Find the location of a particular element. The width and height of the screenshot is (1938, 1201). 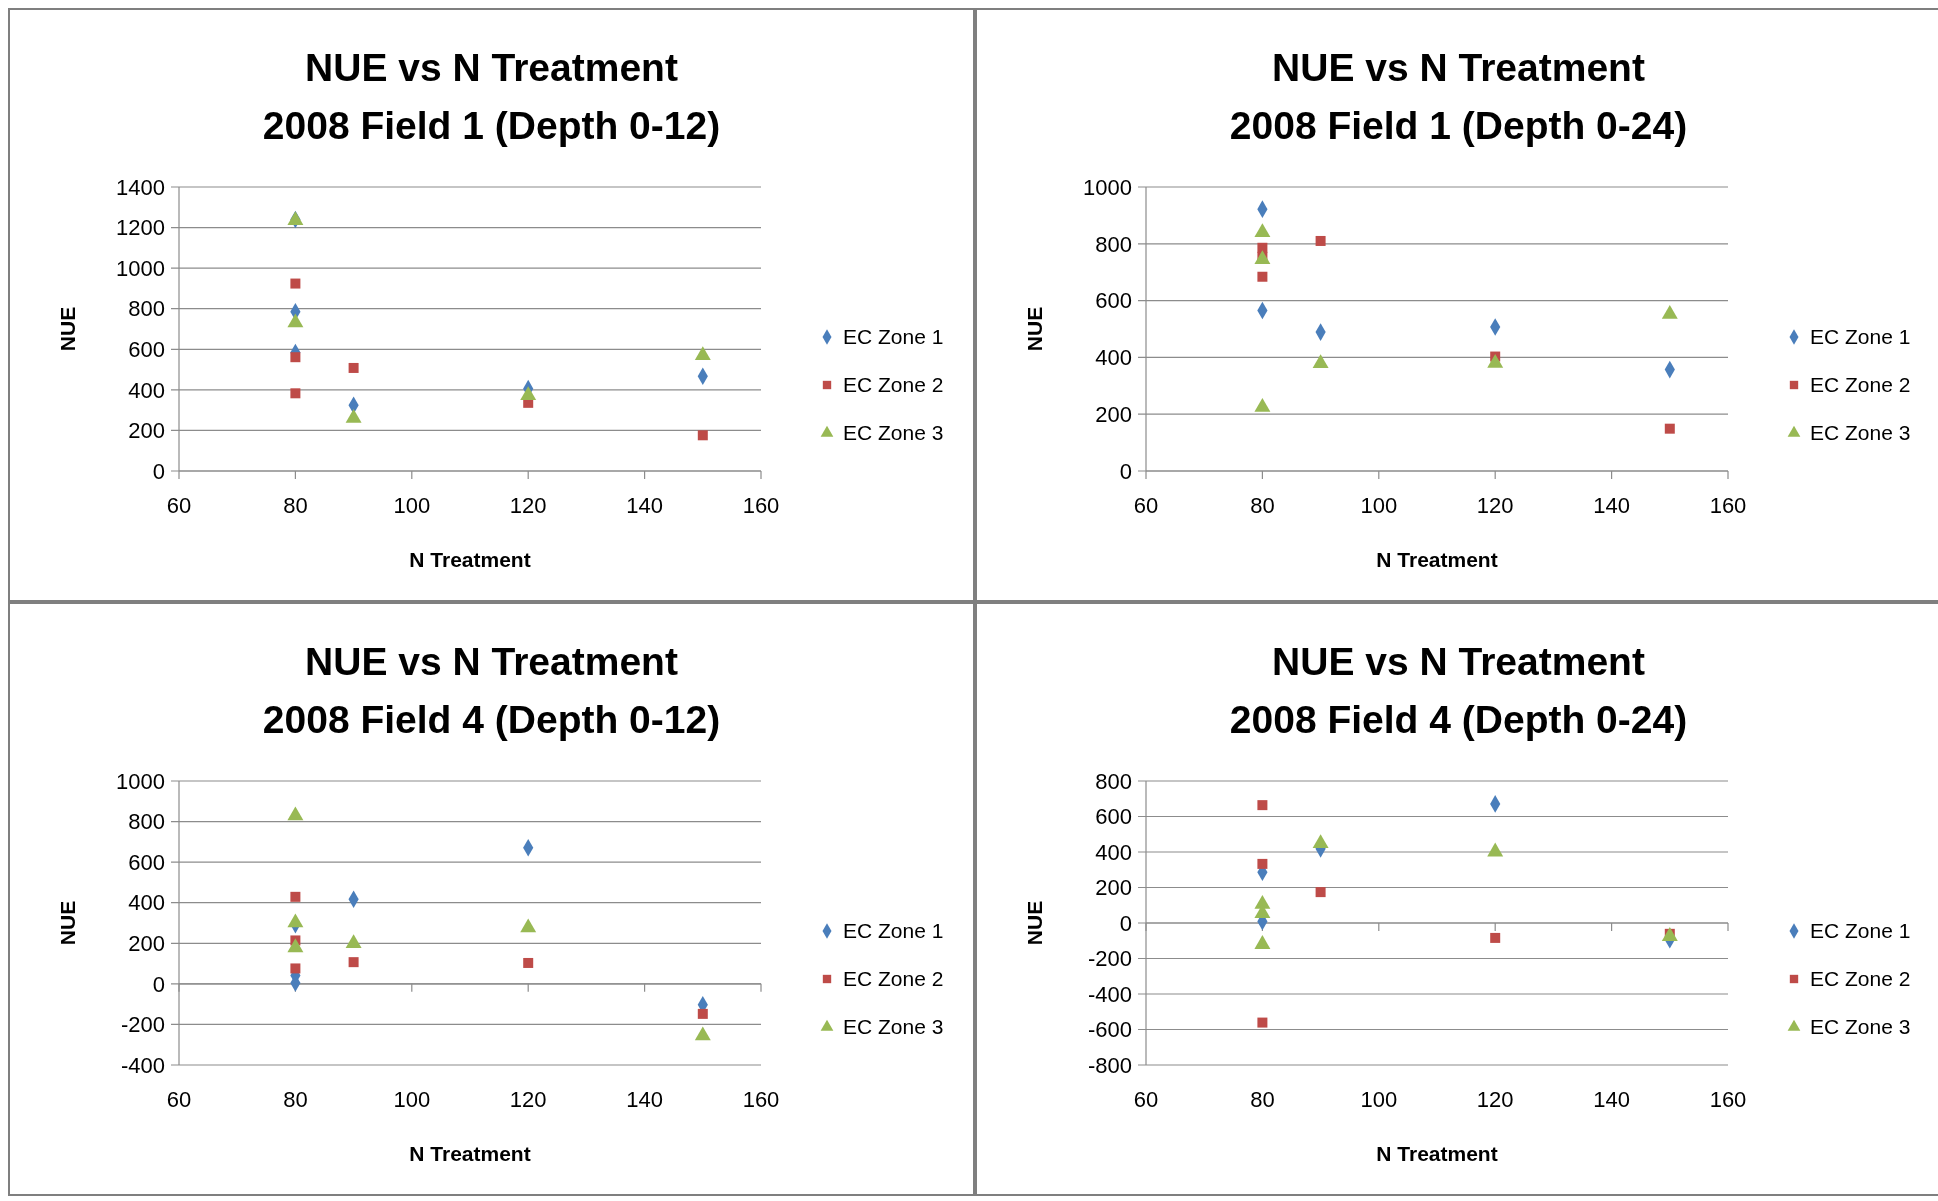

chart-subtitle: 2008 Field 1 (Depth 0-12) is located at coordinates (491, 125).